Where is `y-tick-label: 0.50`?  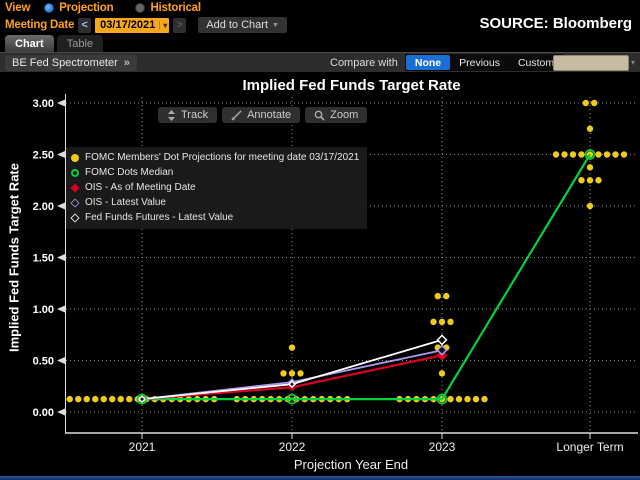 y-tick-label: 0.50 is located at coordinates (43, 362).